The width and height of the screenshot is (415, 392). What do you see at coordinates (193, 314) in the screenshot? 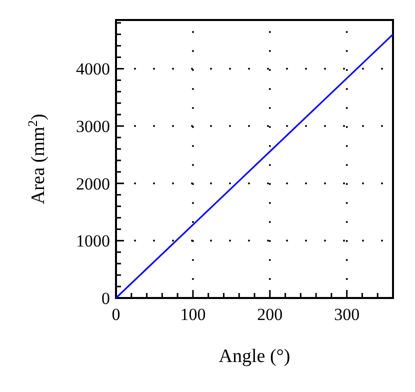
I see `x-tick-label: 100` at bounding box center [193, 314].